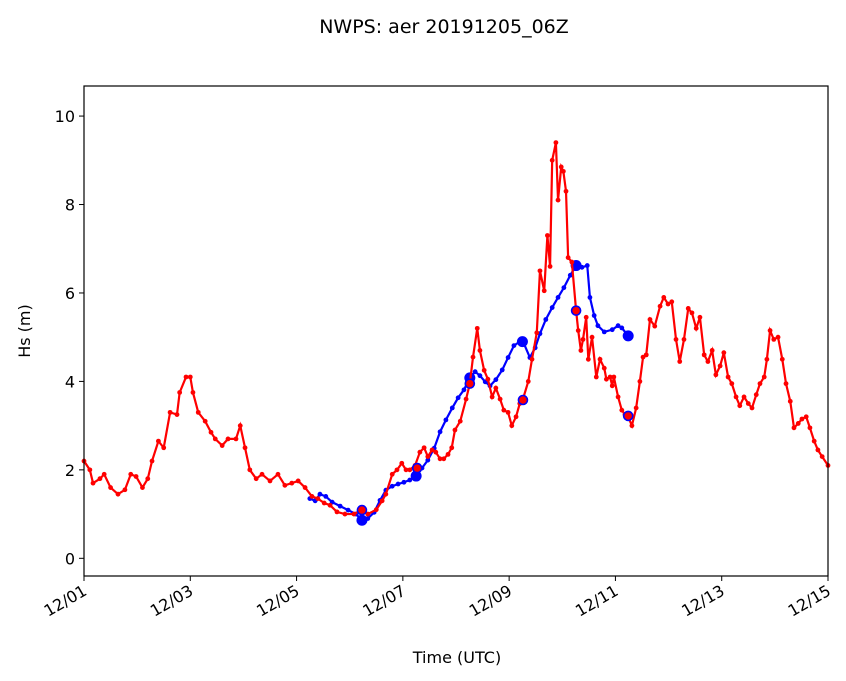 The image size is (846, 681). What do you see at coordinates (490, 601) in the screenshot?
I see `x-tick-label: 12/09` at bounding box center [490, 601].